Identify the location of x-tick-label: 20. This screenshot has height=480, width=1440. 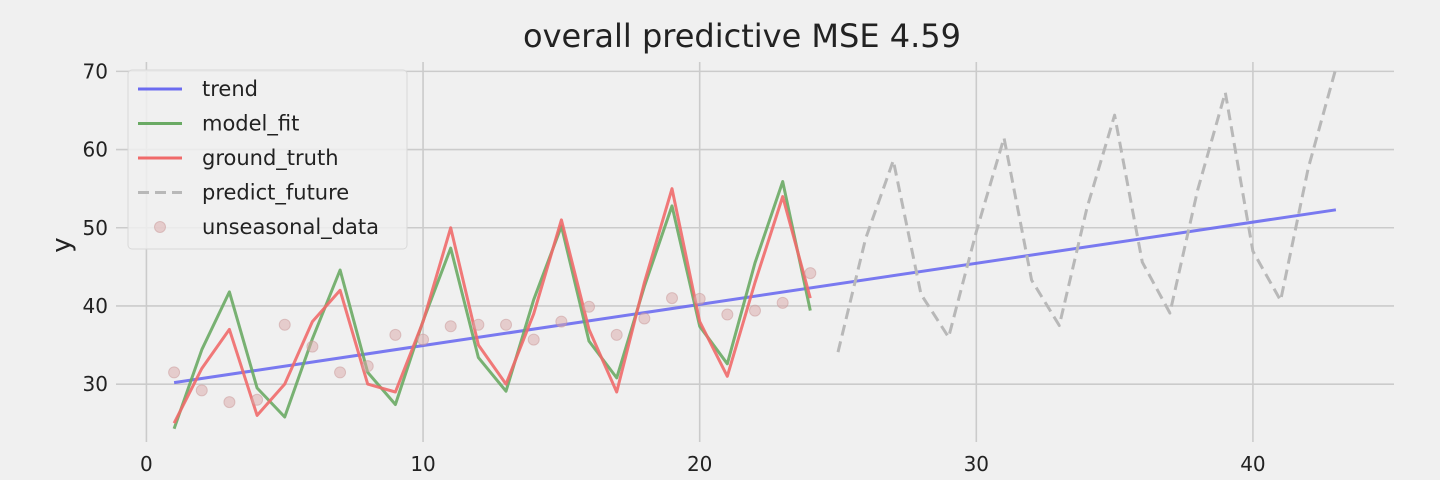
(699, 464).